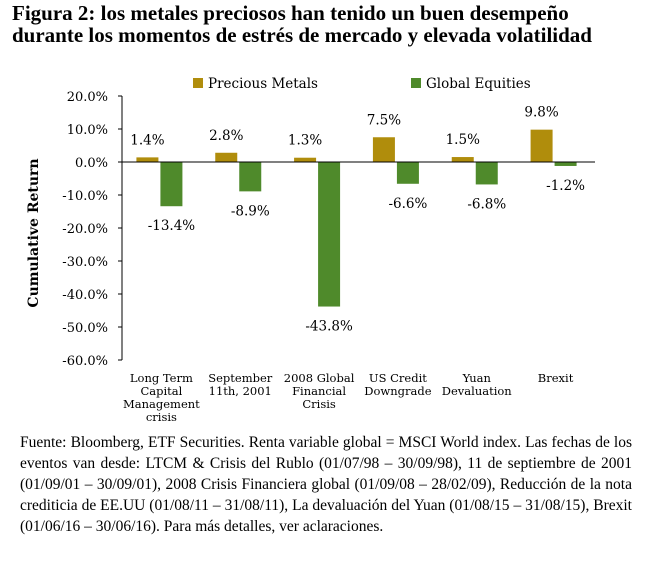 The image size is (653, 570). Describe the element at coordinates (240, 391) in the screenshot. I see `x-category-label-line: 11th, 2001` at that location.